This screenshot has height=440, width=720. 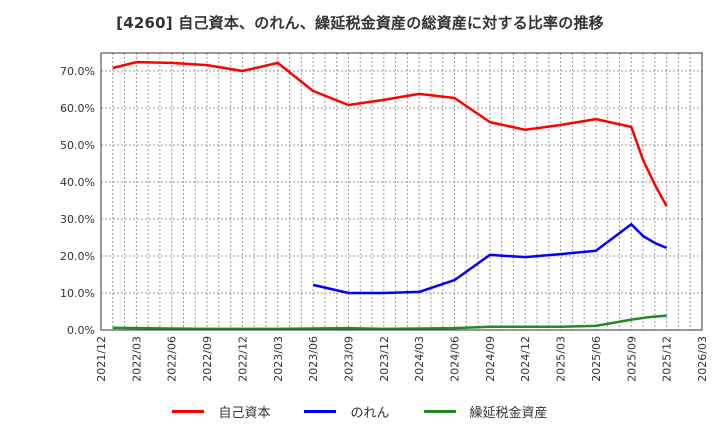 What do you see at coordinates (77, 145) in the screenshot?
I see `y-tick-label: 50.0%` at bounding box center [77, 145].